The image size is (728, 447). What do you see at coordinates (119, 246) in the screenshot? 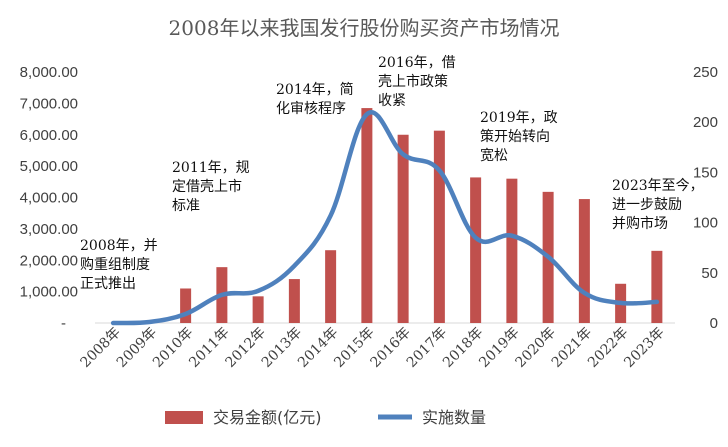
I see `annotation-line: 2008年，并` at bounding box center [119, 246].